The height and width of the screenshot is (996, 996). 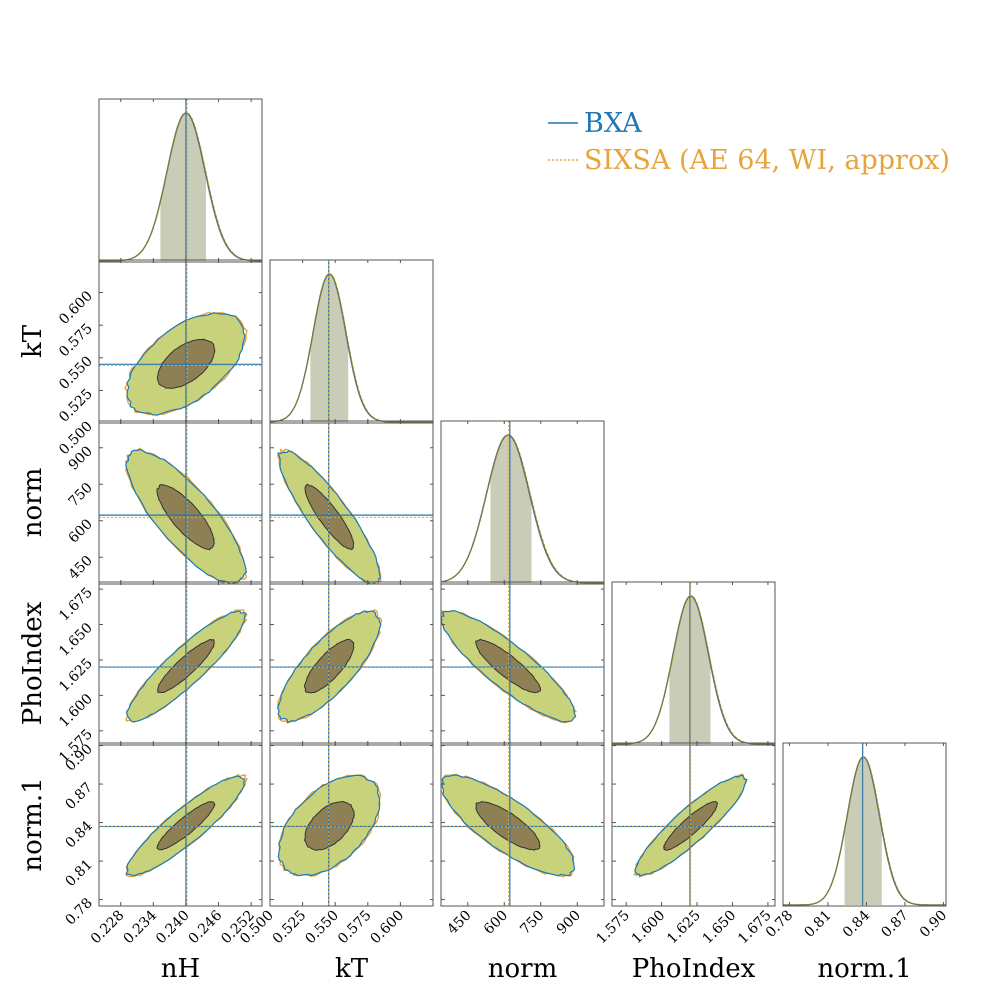 What do you see at coordinates (817, 924) in the screenshot?
I see `x-tick-label-norm-1: 0.81` at bounding box center [817, 924].